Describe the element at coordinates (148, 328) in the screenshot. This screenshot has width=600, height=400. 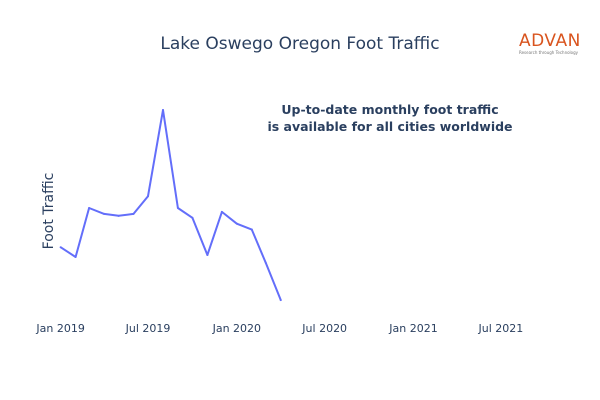
I see `x-tick-label: Jul 2019` at that location.